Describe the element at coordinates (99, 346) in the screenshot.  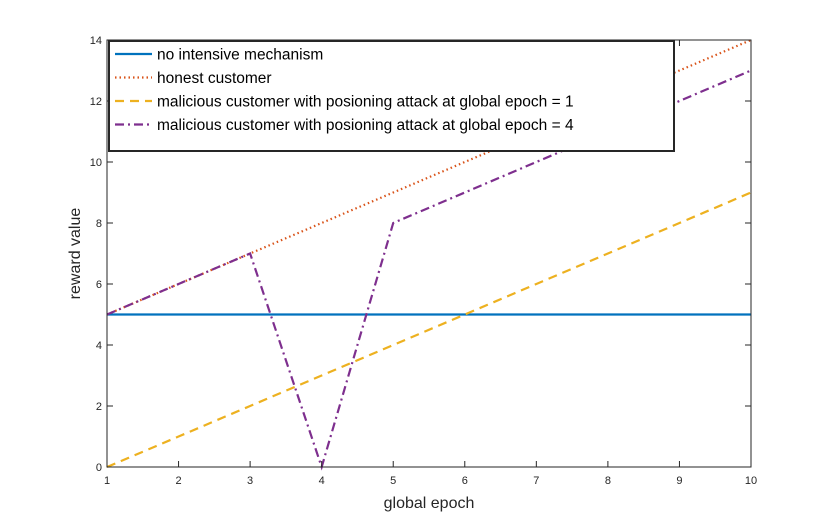
I see `y-tick-label: 4` at that location.